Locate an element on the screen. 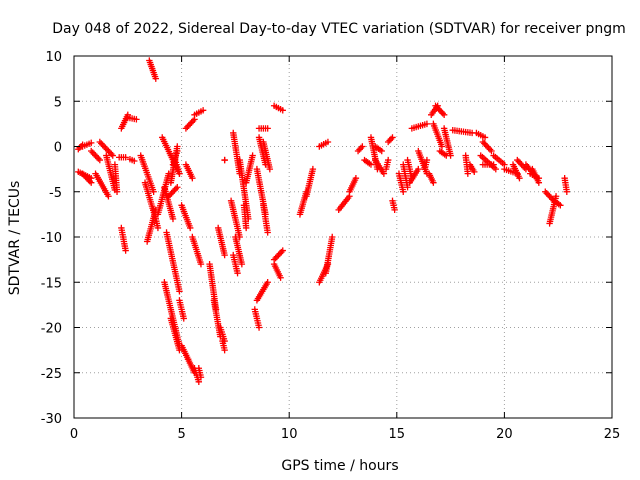 The width and height of the screenshot is (640, 480). series-a9 is located at coordinates (385, 174).